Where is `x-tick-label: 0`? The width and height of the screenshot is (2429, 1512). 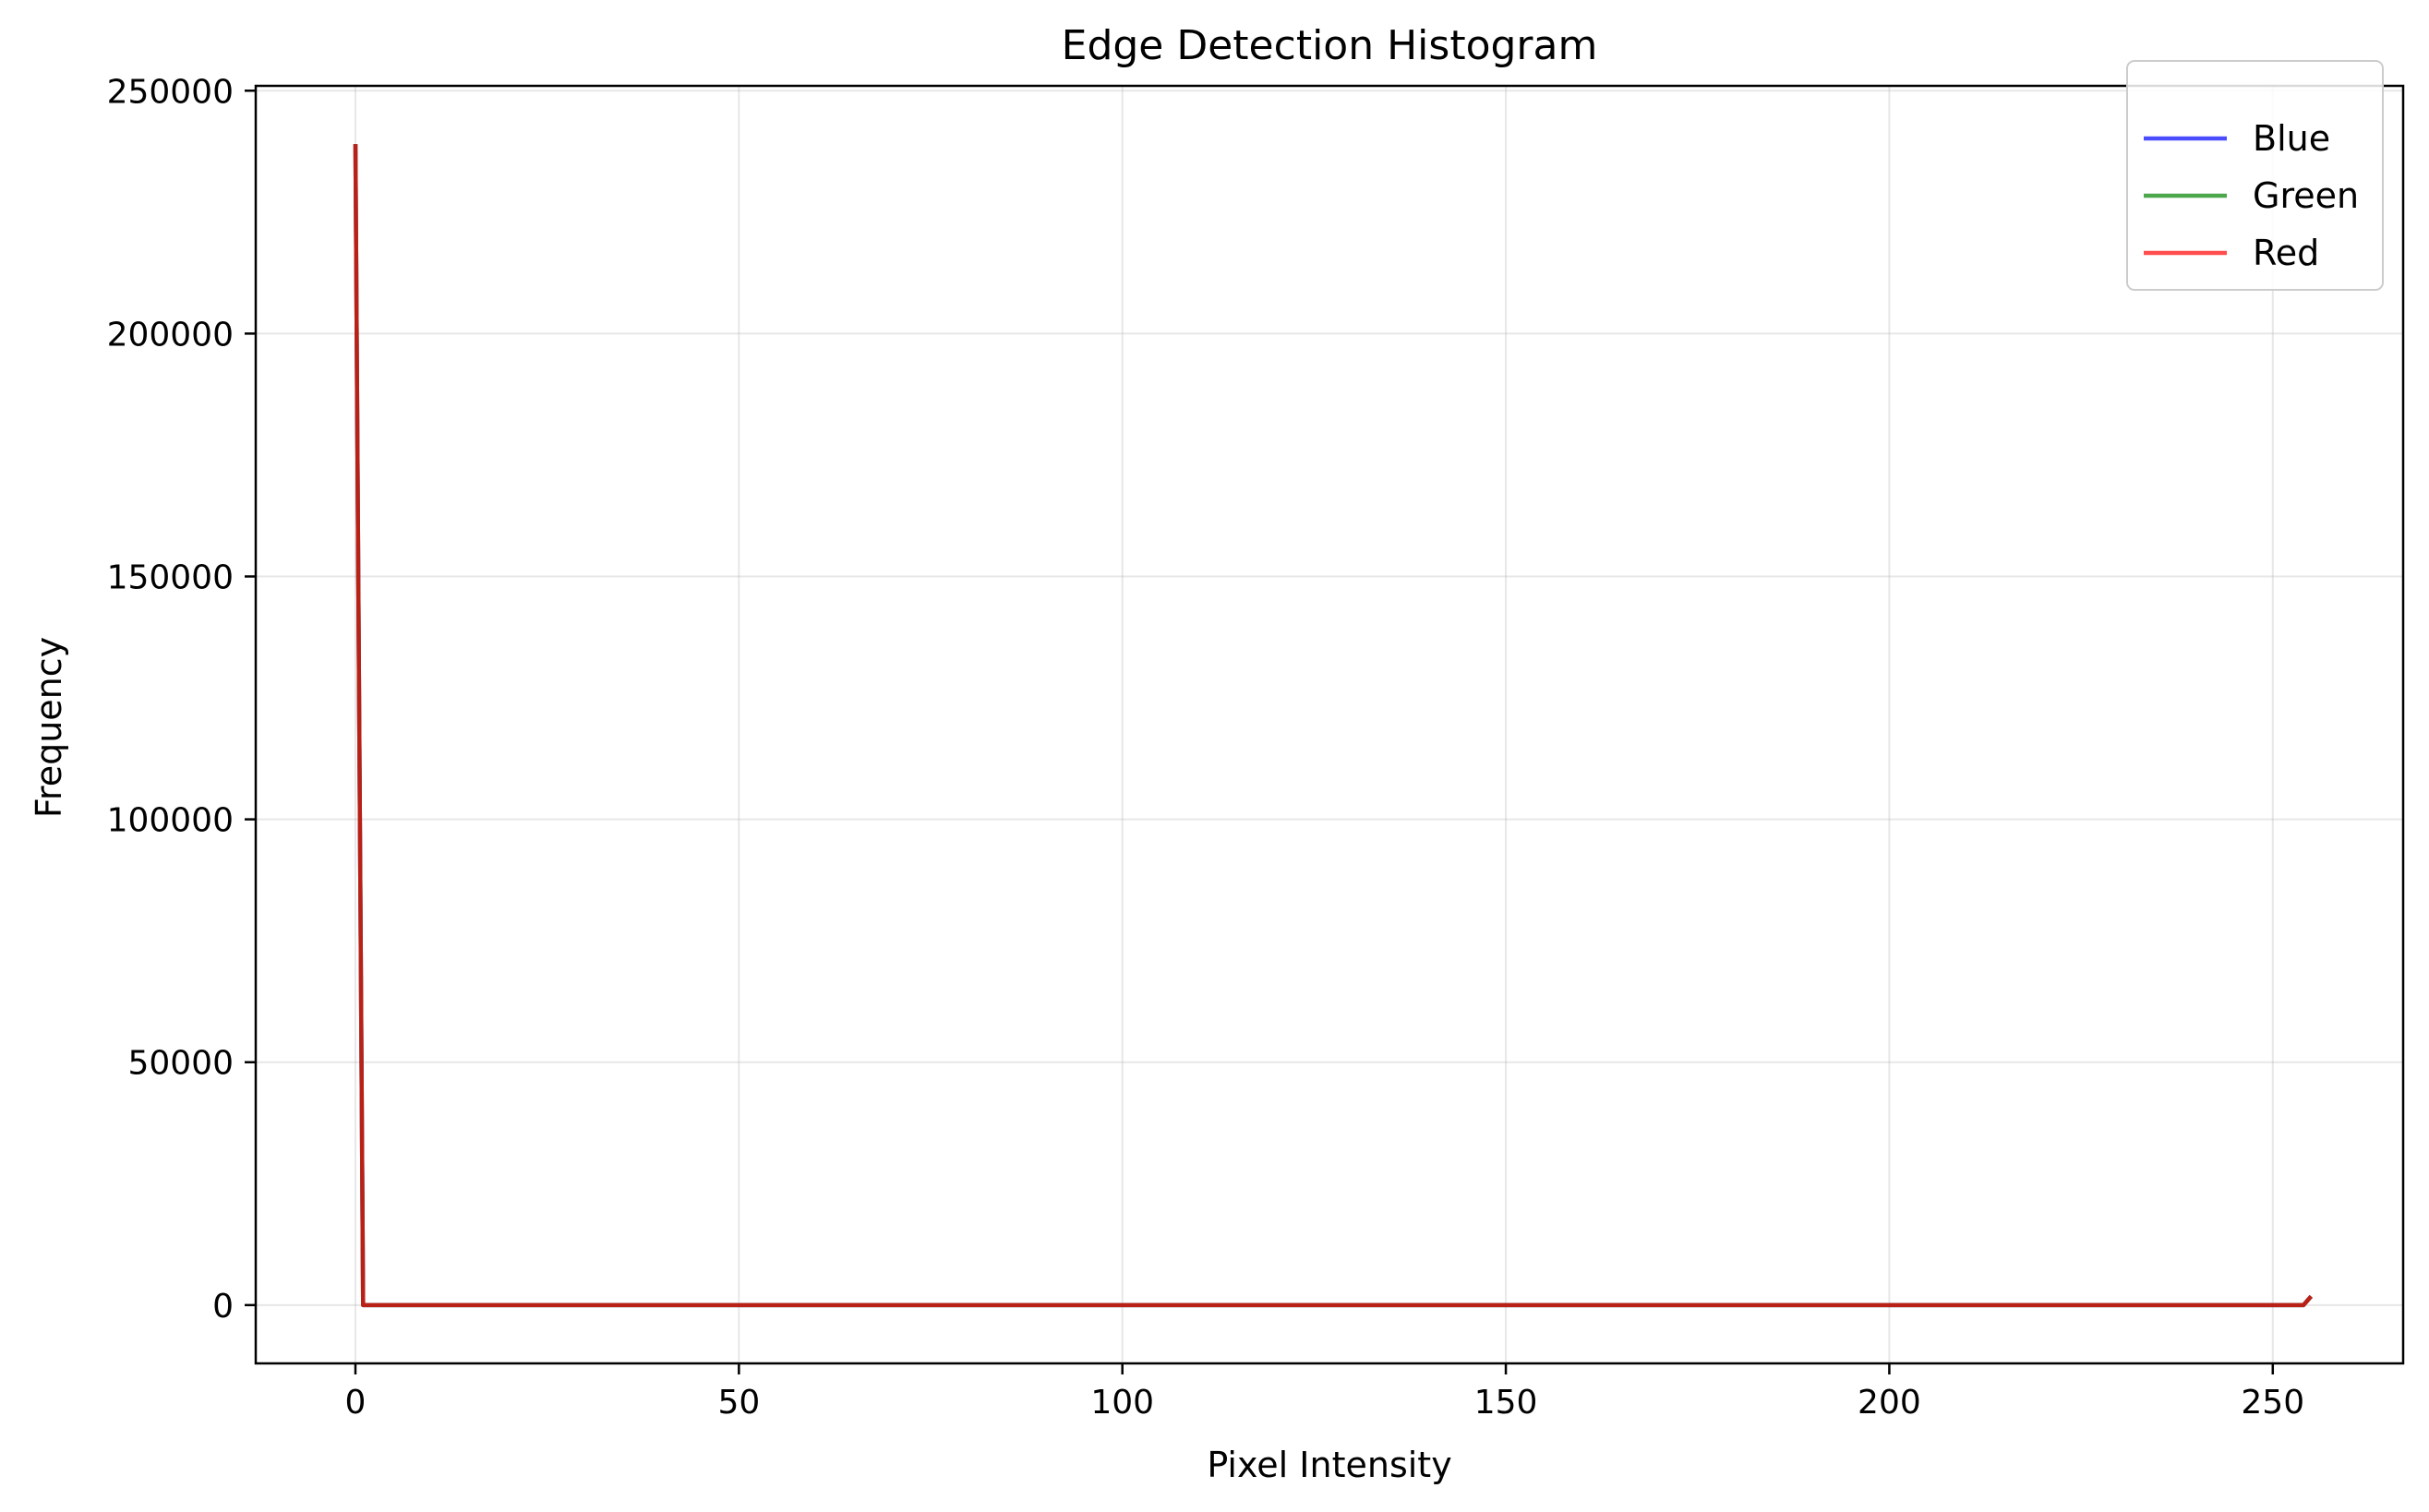
x-tick-label: 0 is located at coordinates (356, 1403).